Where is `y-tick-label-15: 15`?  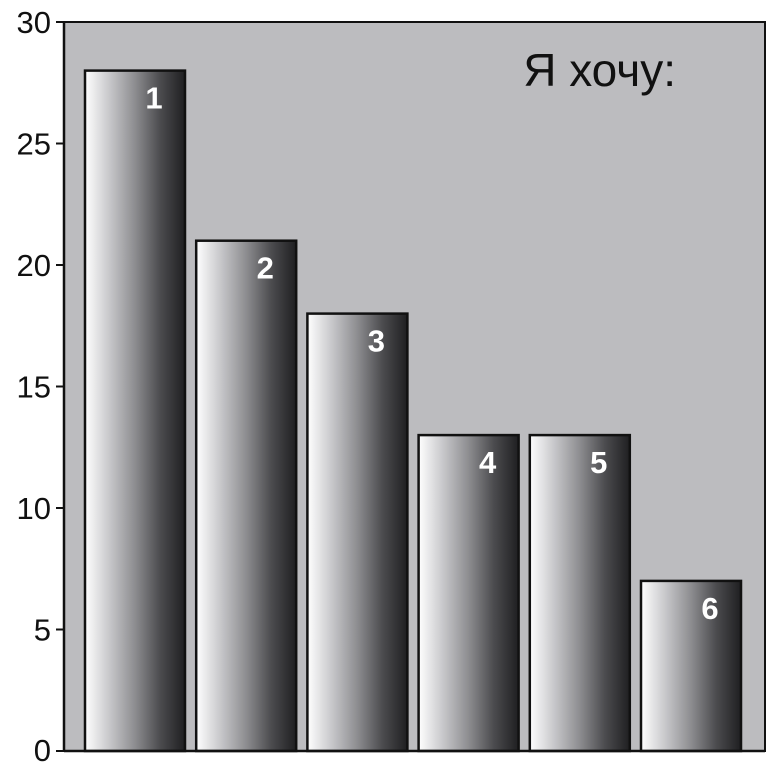
y-tick-label-15: 15 is located at coordinates (34, 387).